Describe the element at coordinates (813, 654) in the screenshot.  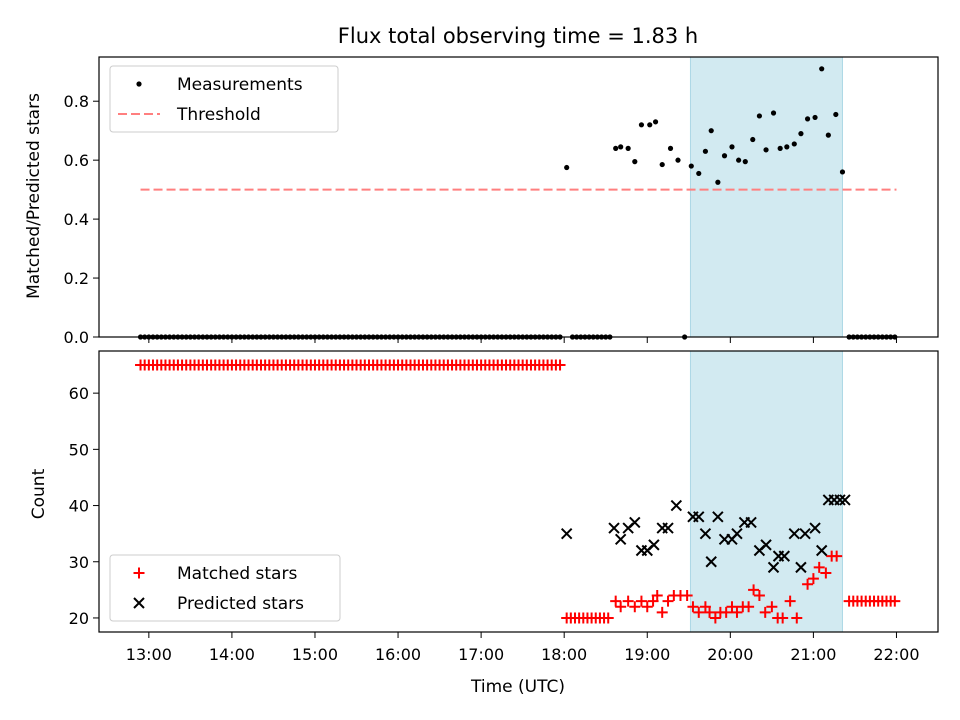
I see `x-tick-label: 21:00` at that location.